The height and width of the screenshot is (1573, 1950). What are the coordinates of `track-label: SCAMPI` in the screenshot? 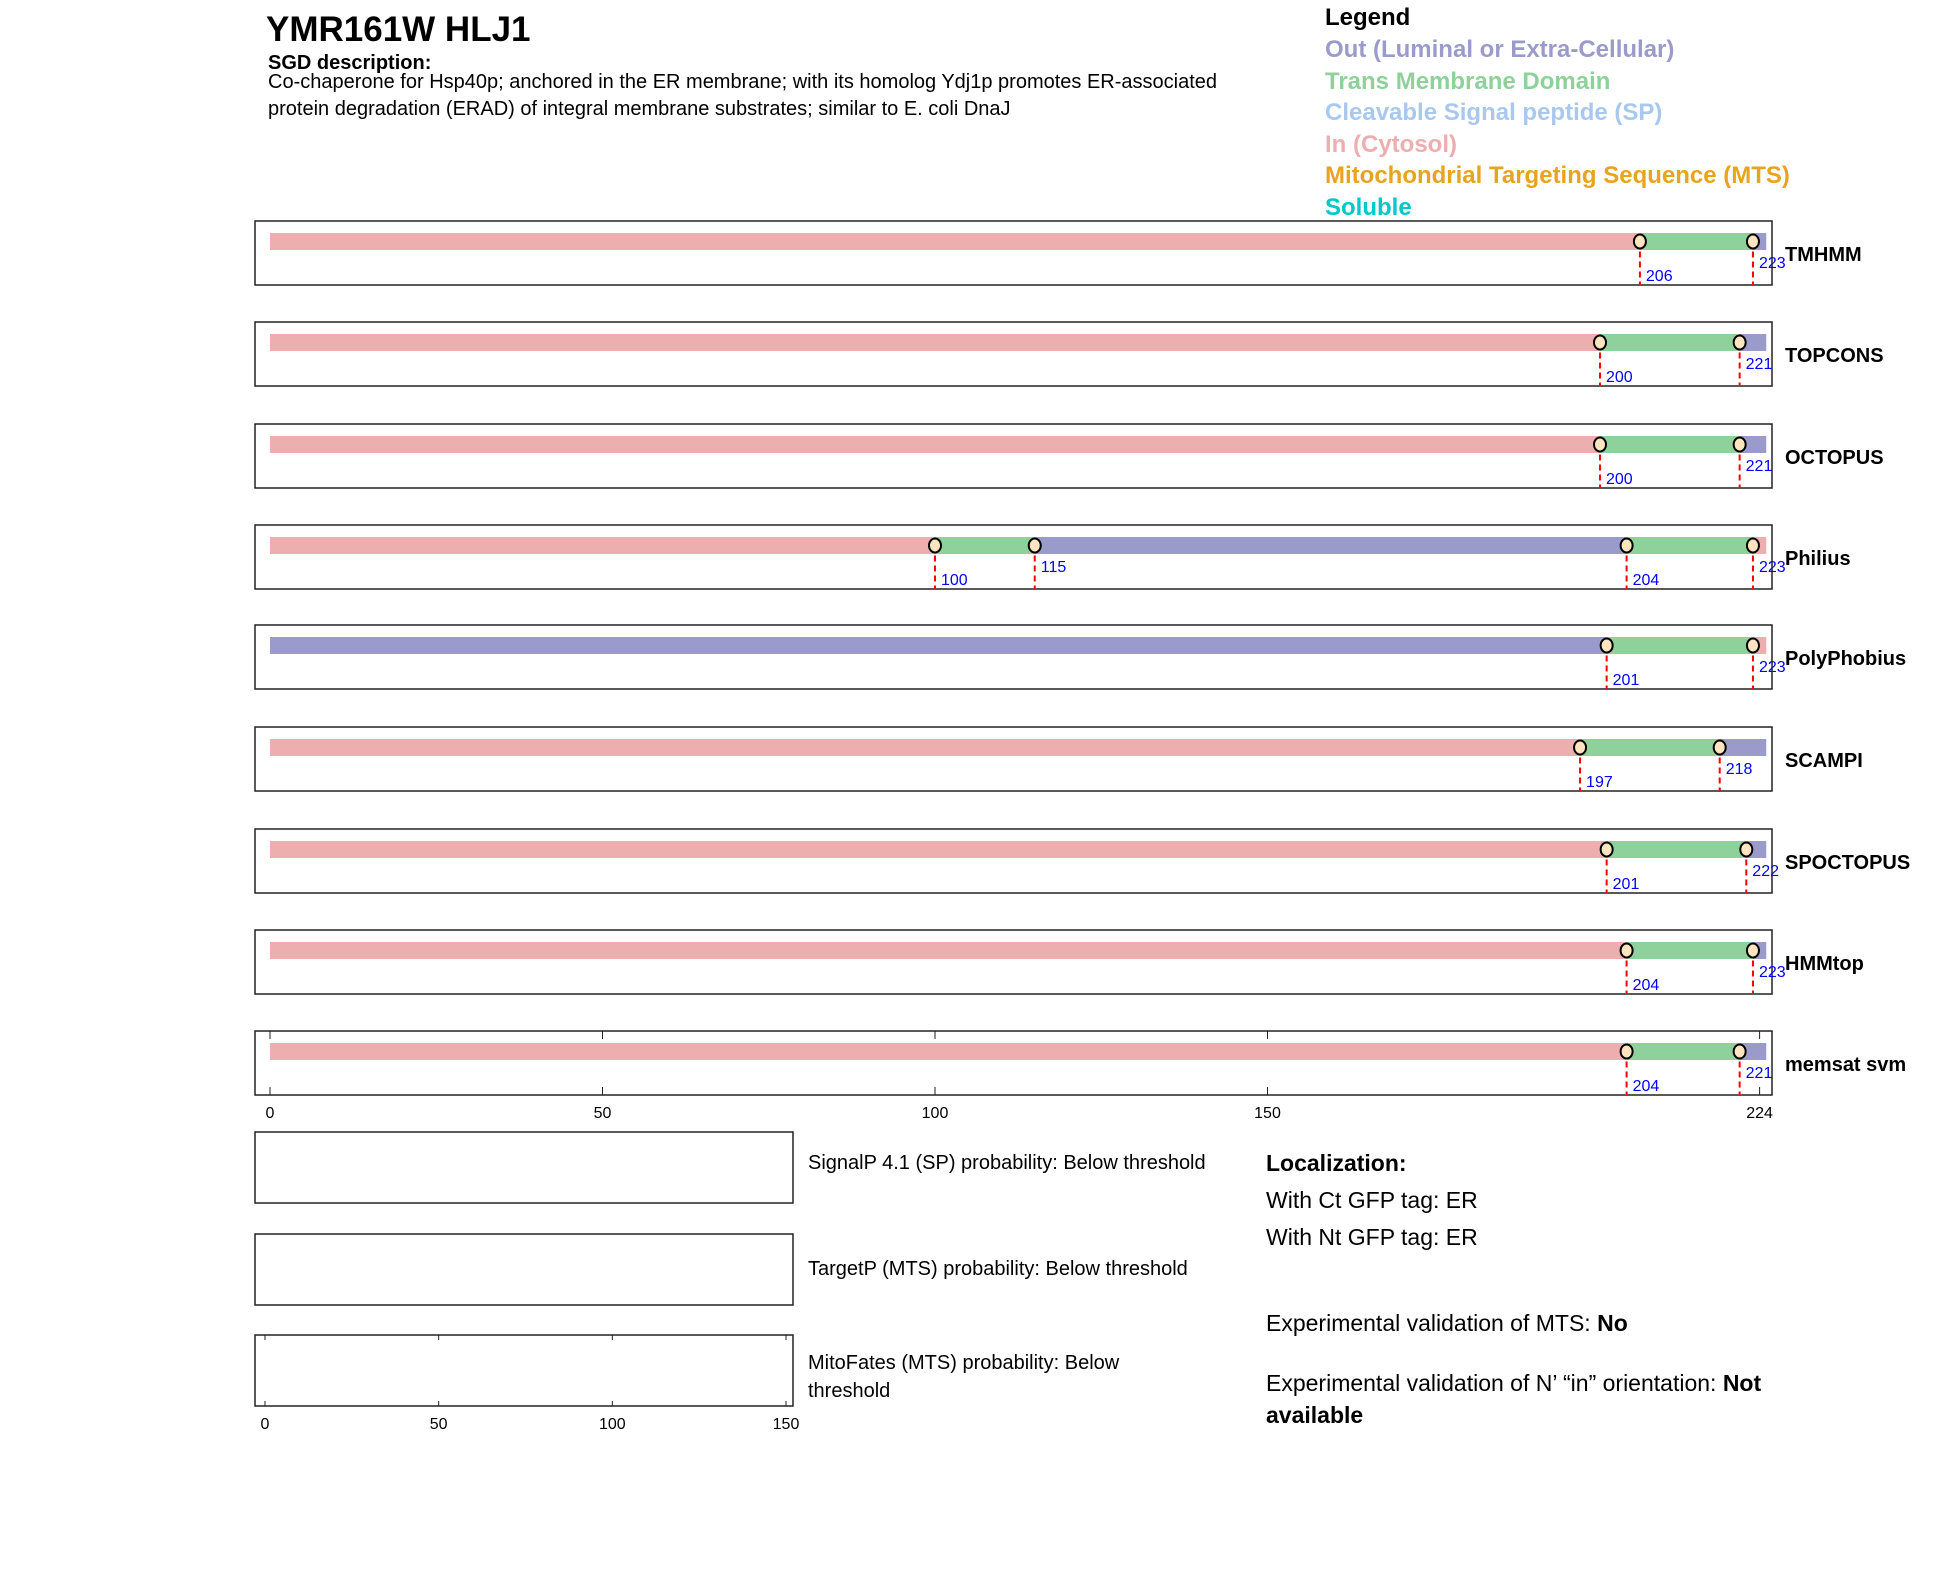 It's located at (1824, 761).